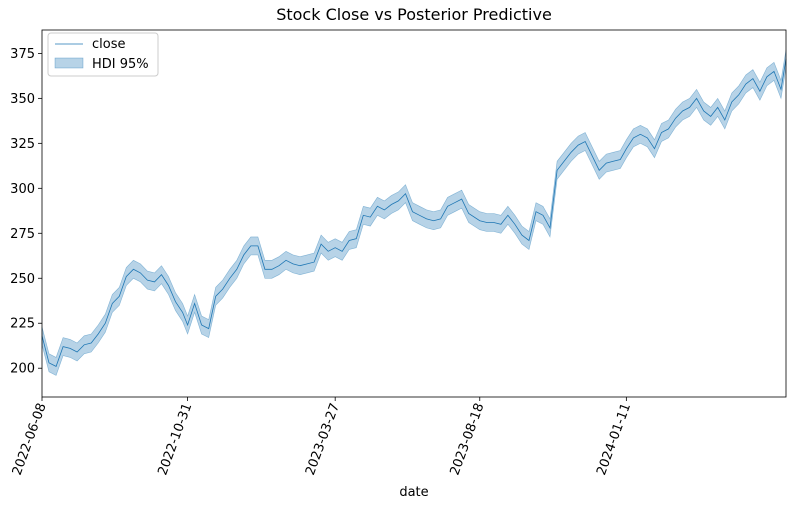 The height and width of the screenshot is (507, 793). I want to click on legend-hdi-swatch, so click(69, 63).